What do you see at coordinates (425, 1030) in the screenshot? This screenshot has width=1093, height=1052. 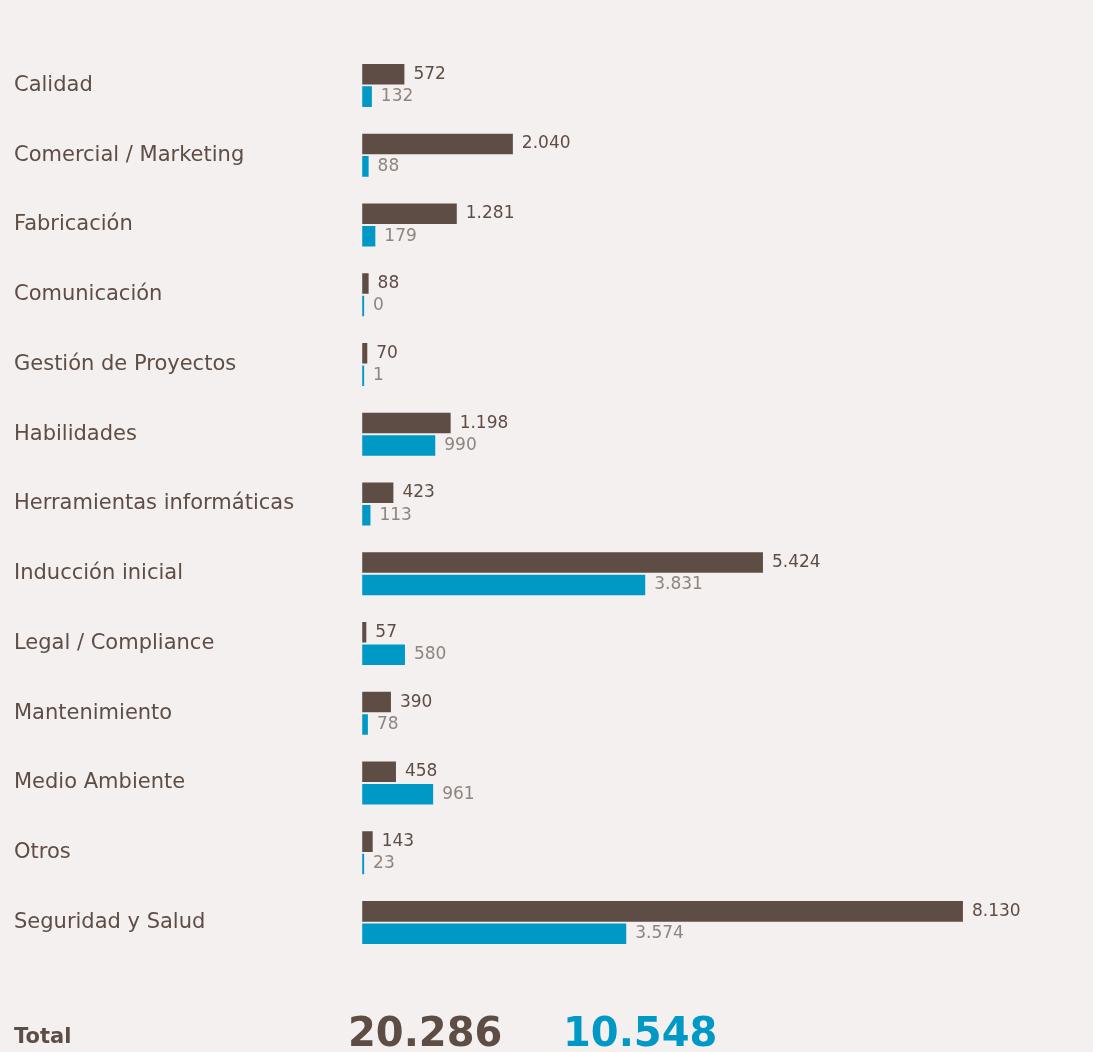 I see `text: 20.286` at bounding box center [425, 1030].